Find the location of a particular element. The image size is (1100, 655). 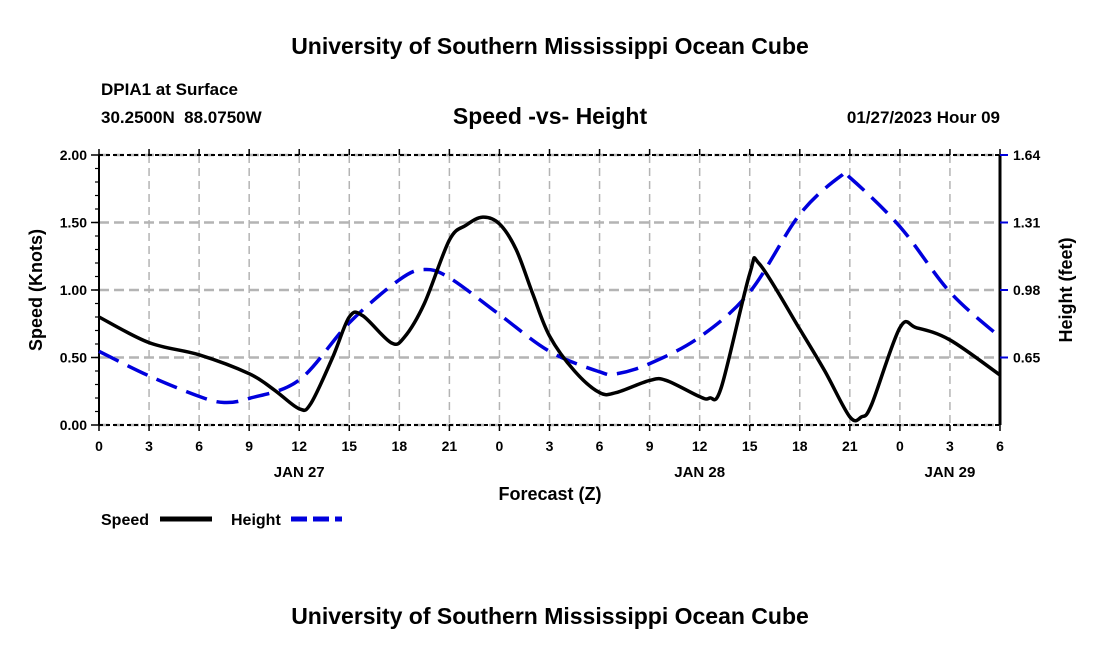

location-label: 30.2500N 88.0750W is located at coordinates (182, 117).